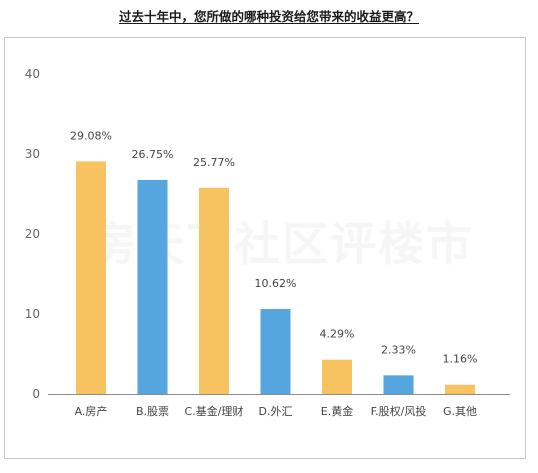  I want to click on category-label: C.基金/理财, so click(214, 411).